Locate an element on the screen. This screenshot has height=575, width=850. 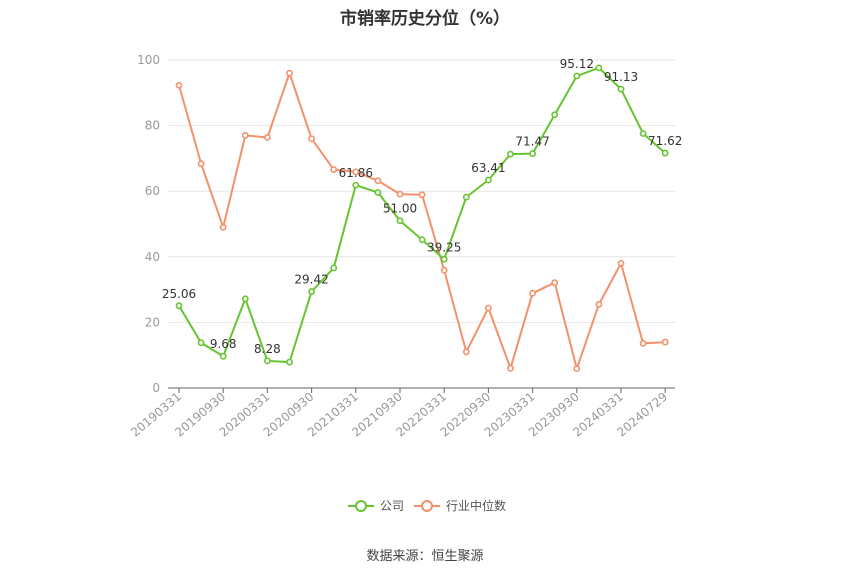
data-label: 91.13 is located at coordinates (621, 77).